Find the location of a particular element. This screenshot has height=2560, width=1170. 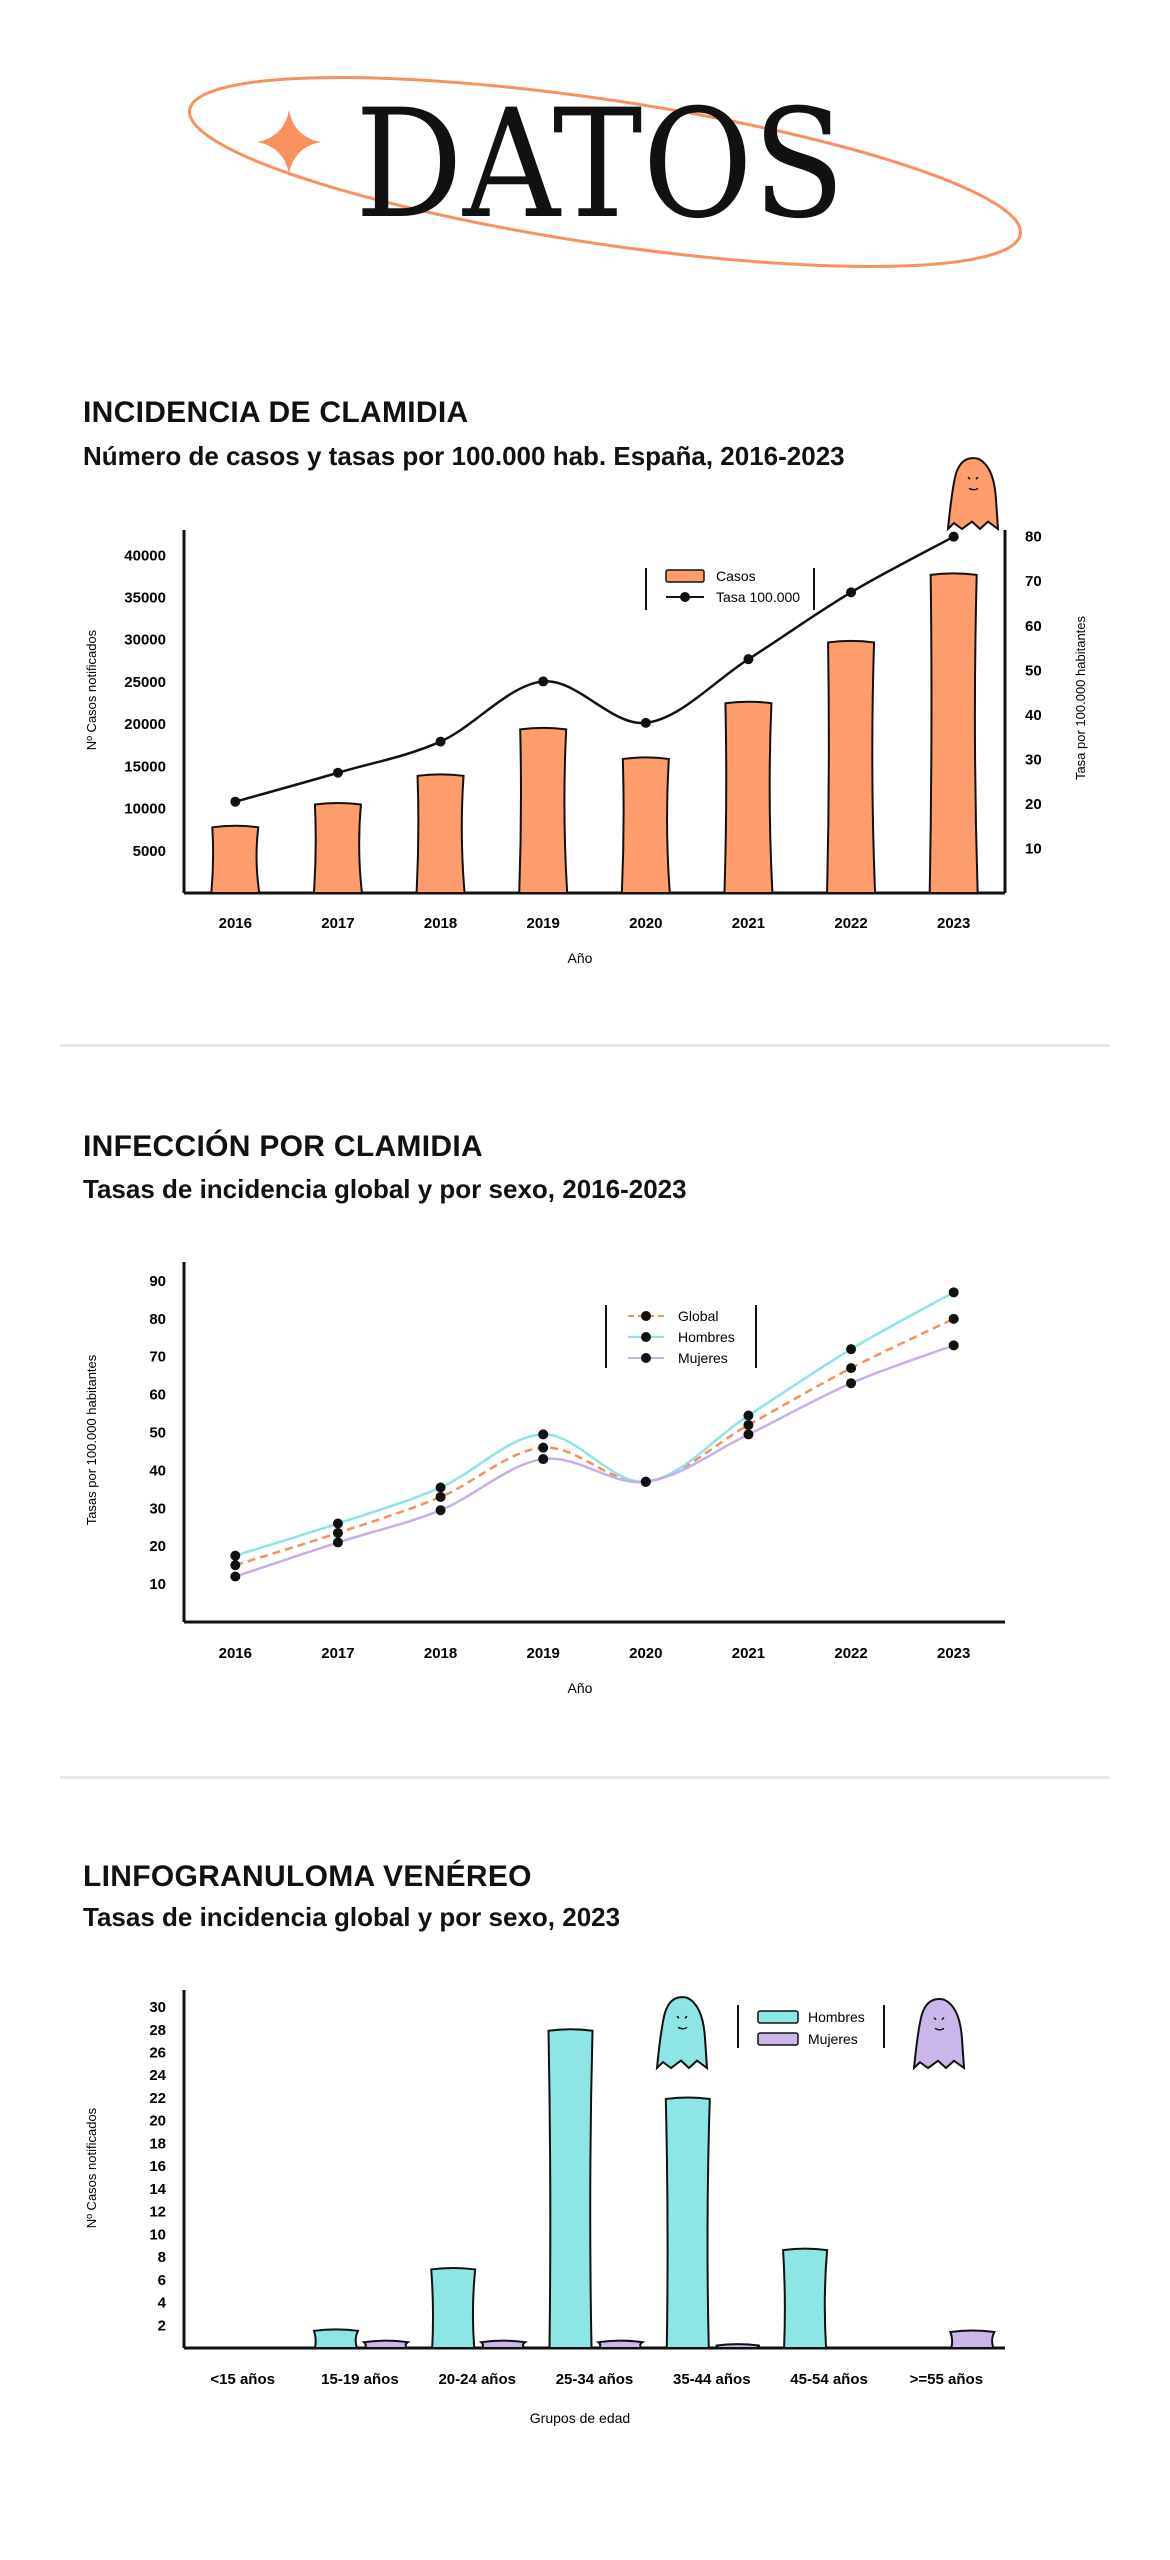

y-tick-label: 80 is located at coordinates (157, 1319).